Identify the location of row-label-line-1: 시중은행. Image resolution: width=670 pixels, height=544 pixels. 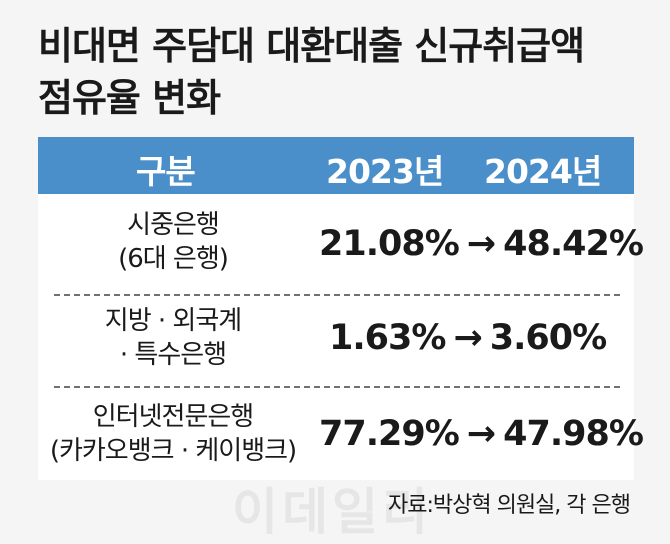
(173, 225).